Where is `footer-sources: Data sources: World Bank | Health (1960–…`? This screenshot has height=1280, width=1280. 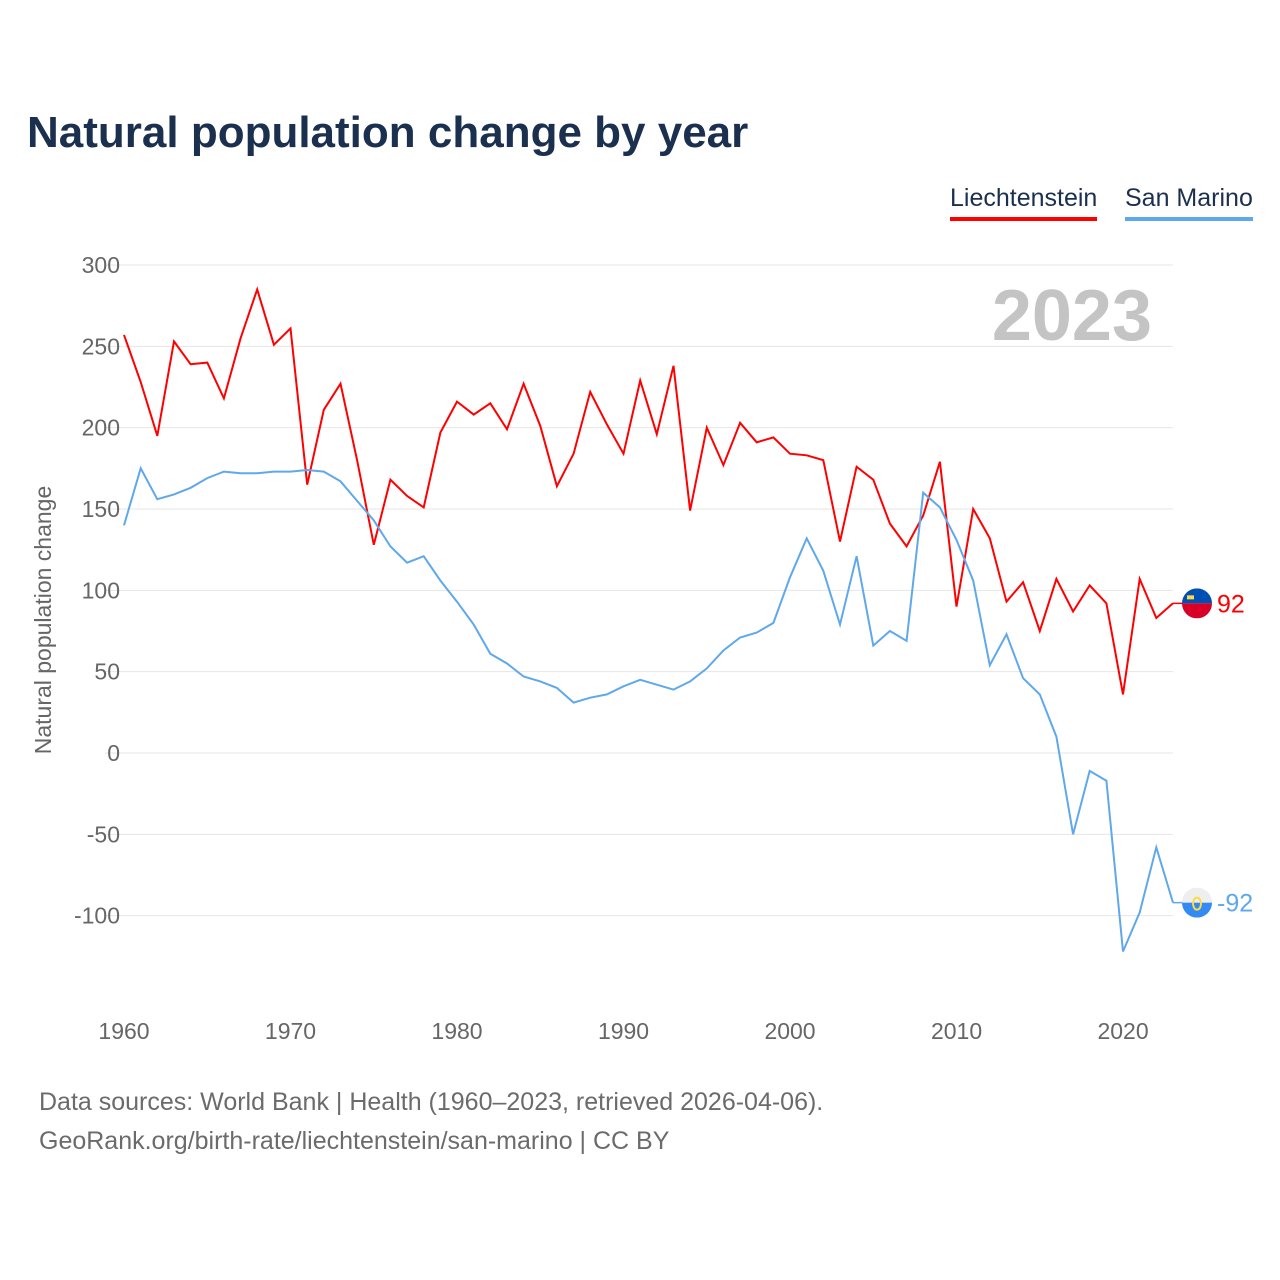
footer-sources: Data sources: World Bank | Health (1960–… is located at coordinates (431, 1102).